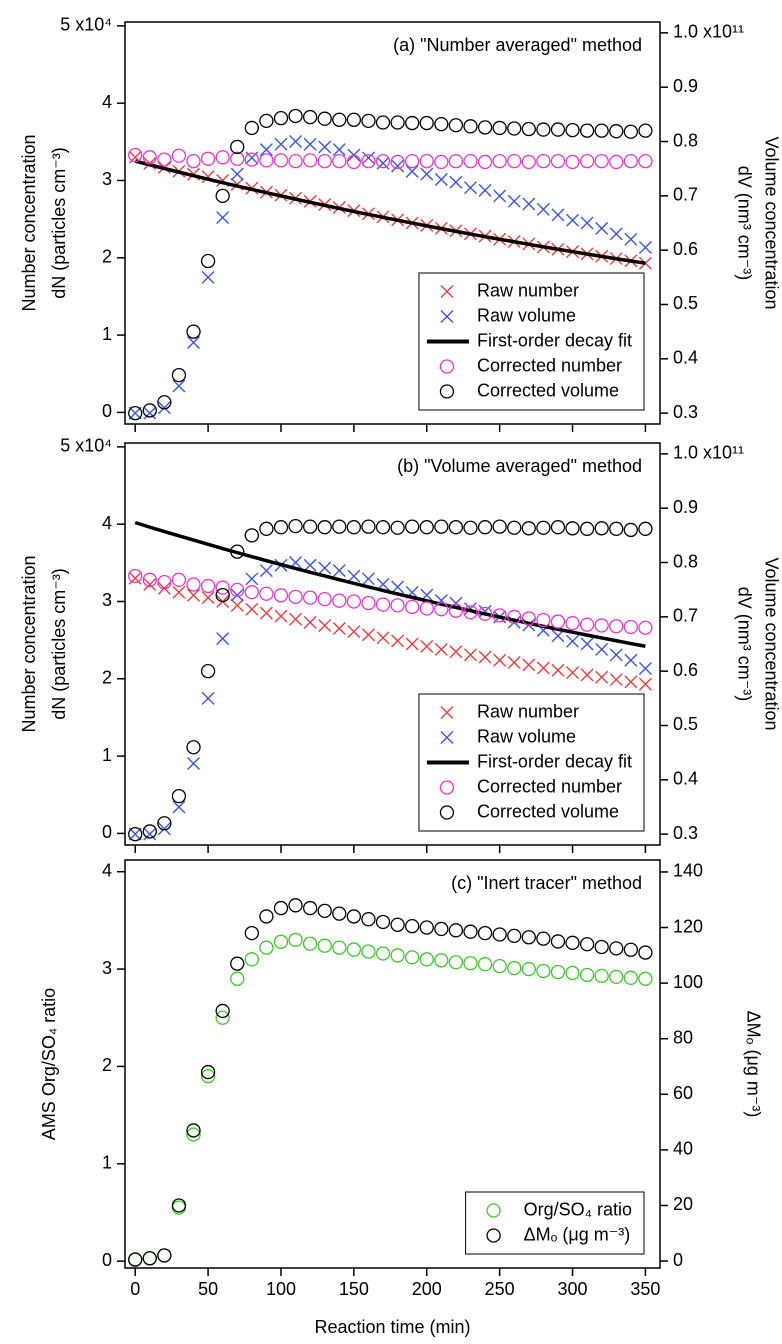 The image size is (782, 1344). I want to click on x-tick-label: 100, so click(281, 1289).